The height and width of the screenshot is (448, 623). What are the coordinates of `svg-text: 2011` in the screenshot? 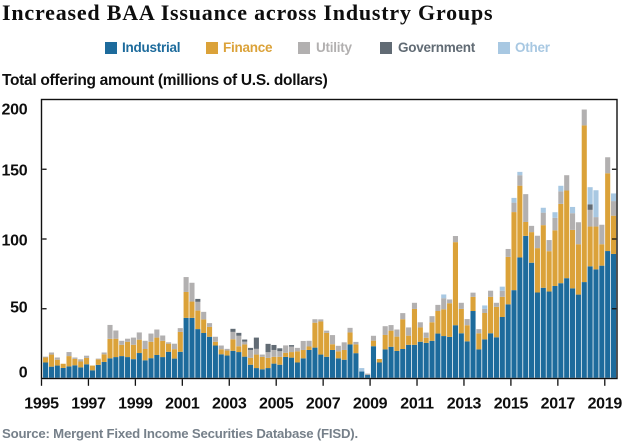 It's located at (417, 404).